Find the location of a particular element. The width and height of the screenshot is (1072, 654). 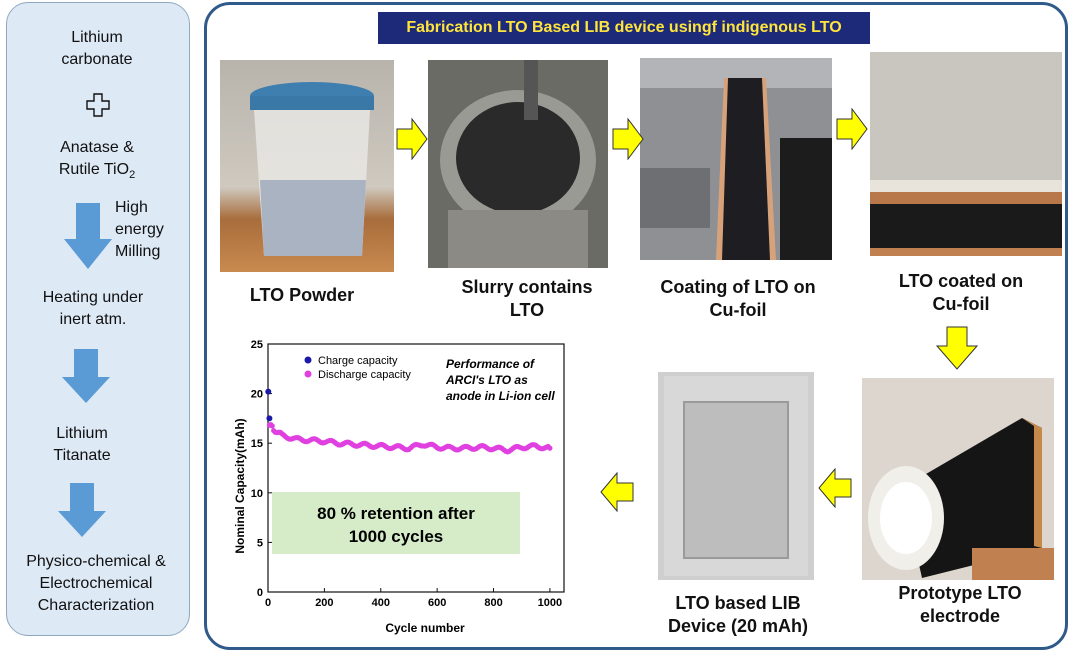

caption-slurry: Slurry contains LTO is located at coordinates (527, 299).